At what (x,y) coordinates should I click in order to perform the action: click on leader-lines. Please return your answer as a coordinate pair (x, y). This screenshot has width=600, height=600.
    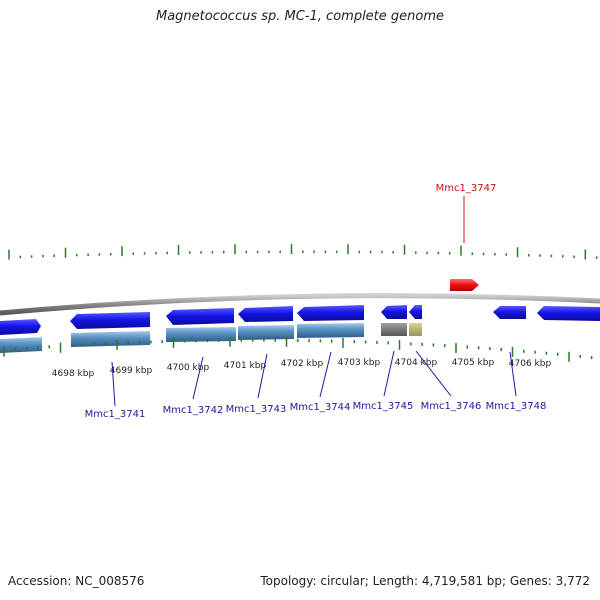
    Looking at the image, I should click on (314, 378).